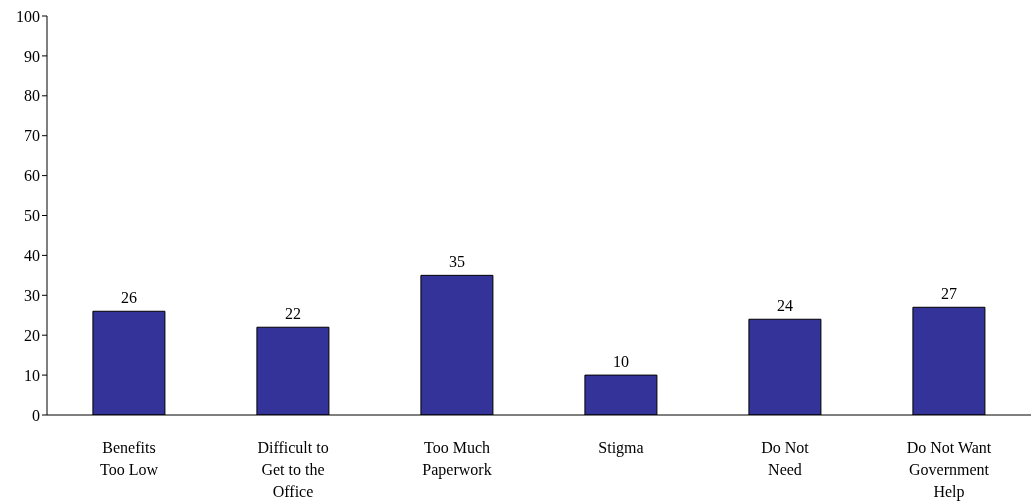 This screenshot has width=1031, height=501. What do you see at coordinates (32, 216) in the screenshot?
I see `y-tick-label: 50` at bounding box center [32, 216].